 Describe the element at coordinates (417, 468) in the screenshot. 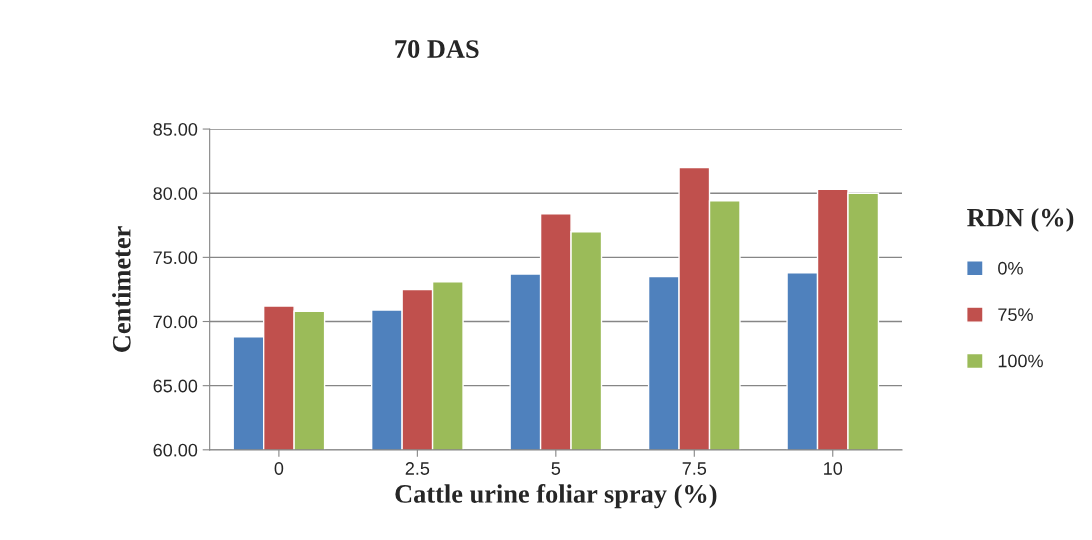

I see `x-tick-label: 2.5` at that location.